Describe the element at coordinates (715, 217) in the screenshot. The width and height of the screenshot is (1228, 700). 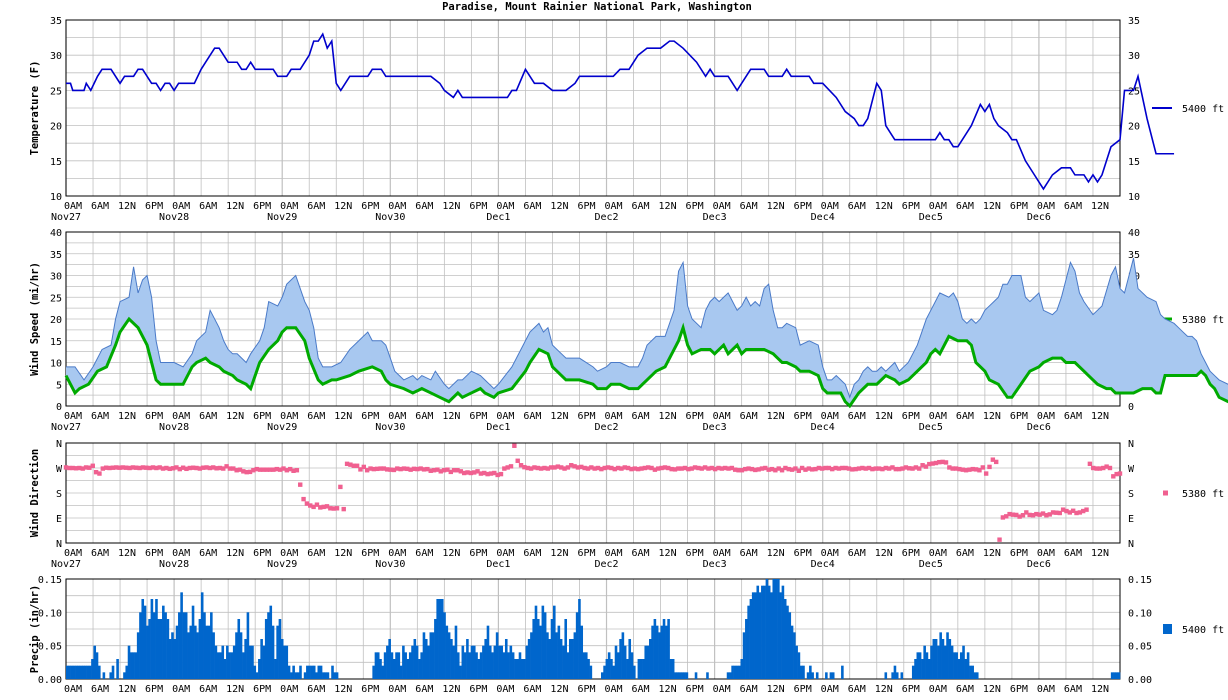
I see `x-day-label: Dec3` at that location.